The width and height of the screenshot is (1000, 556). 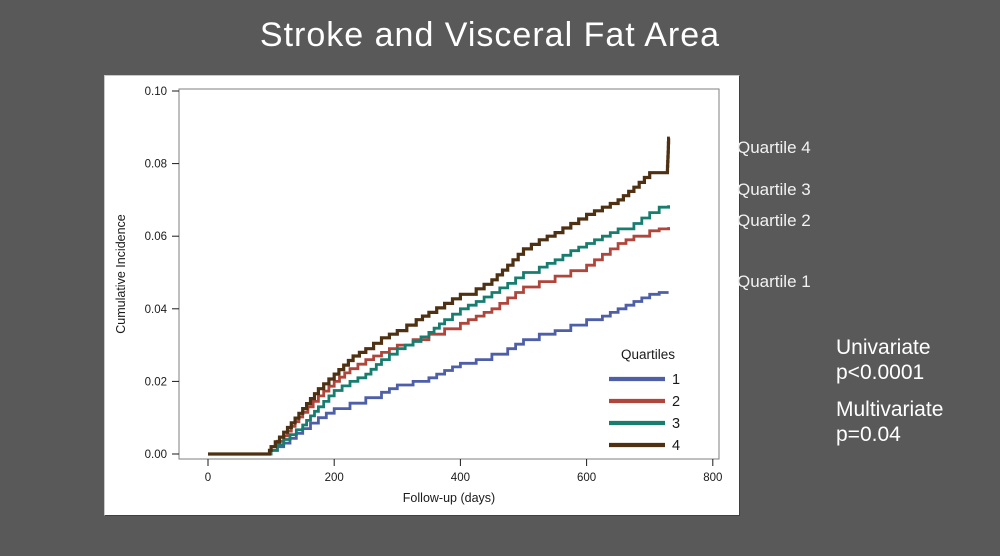 What do you see at coordinates (208, 478) in the screenshot?
I see `x-tick-label: 0` at bounding box center [208, 478].